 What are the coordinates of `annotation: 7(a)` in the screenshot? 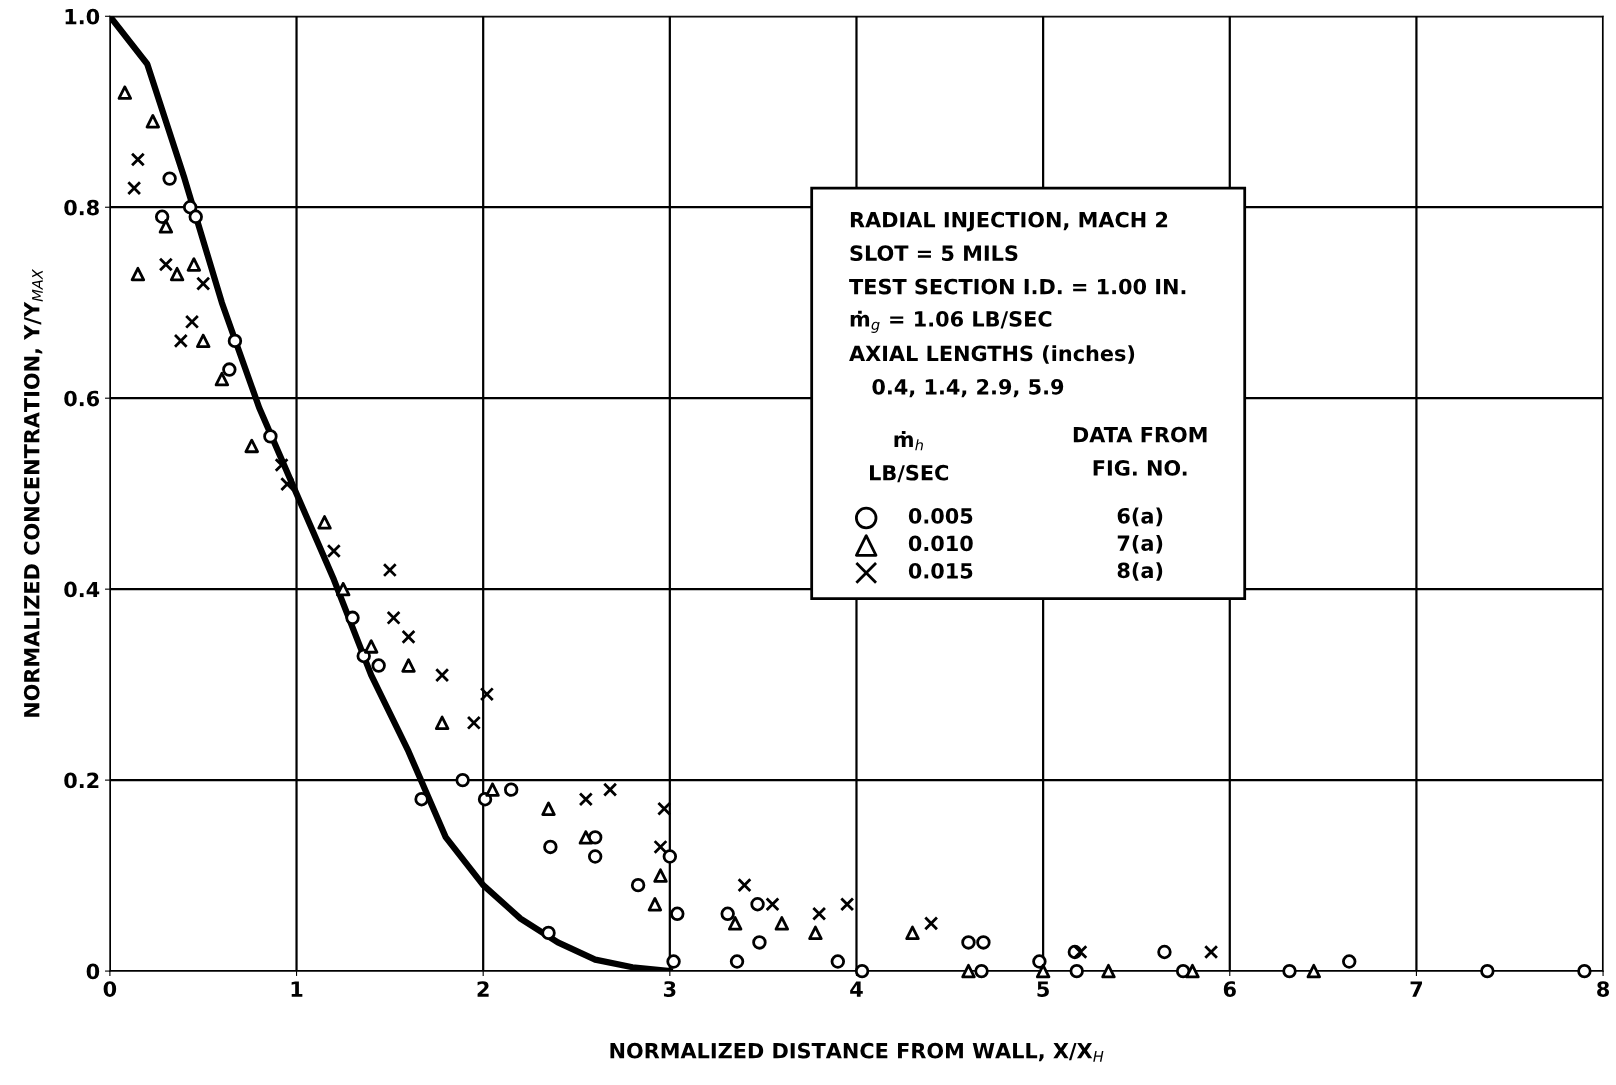 It's located at (1140, 544).